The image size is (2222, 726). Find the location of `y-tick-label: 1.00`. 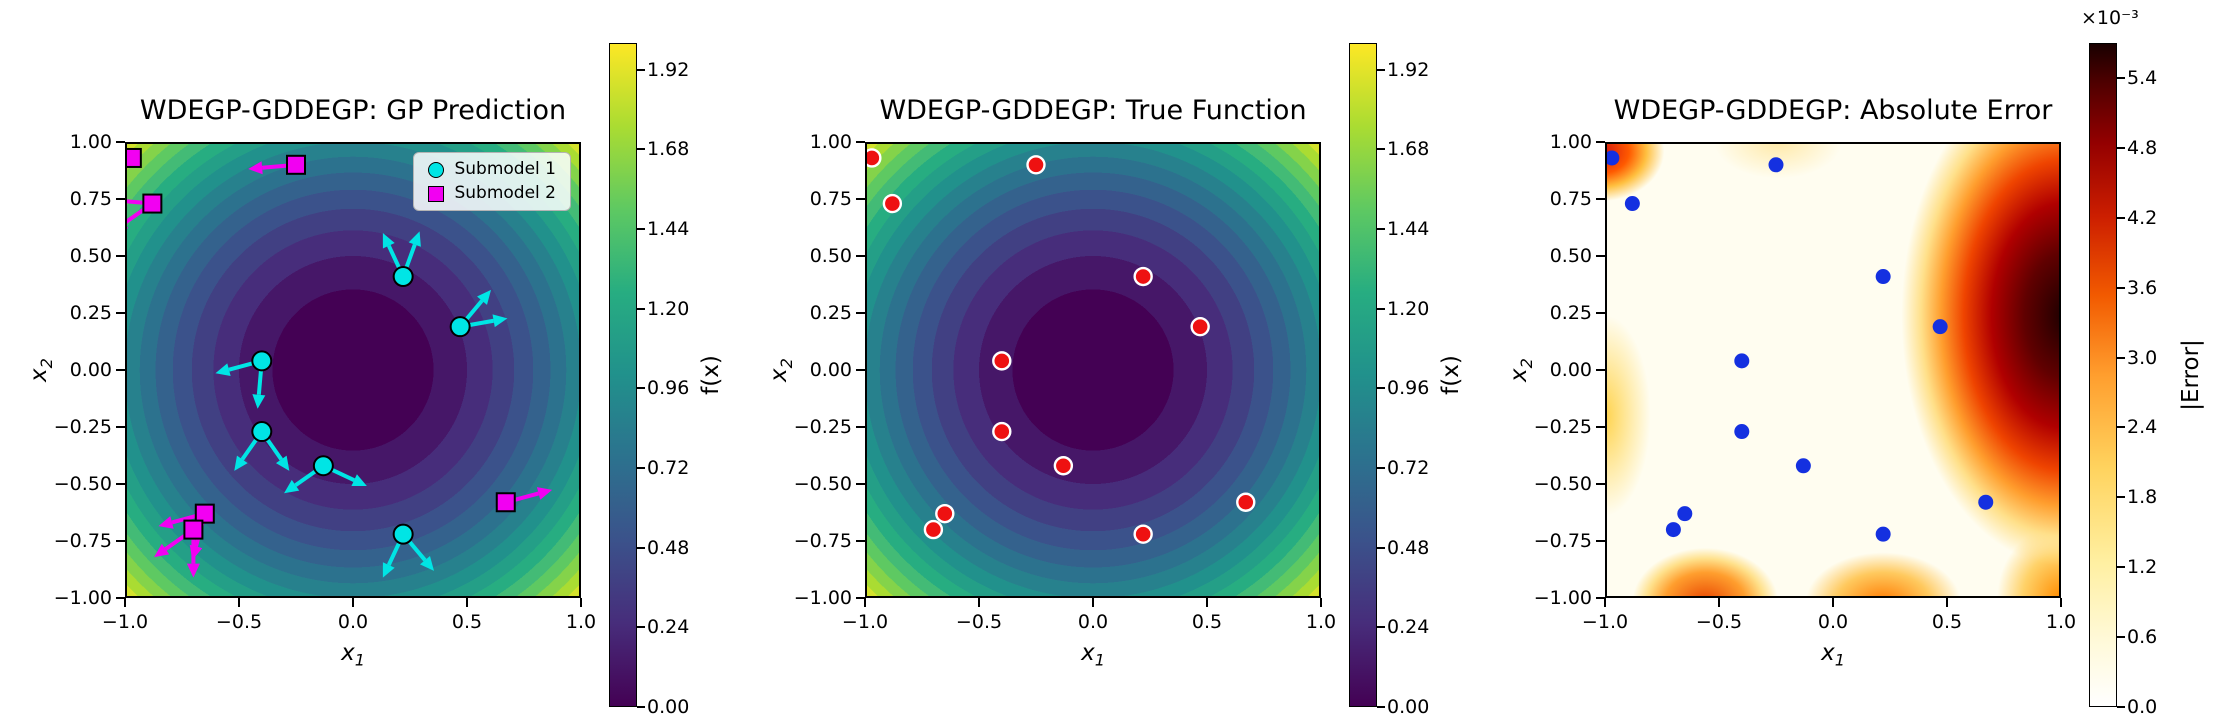

y-tick-label: 1.00 is located at coordinates (830, 142).